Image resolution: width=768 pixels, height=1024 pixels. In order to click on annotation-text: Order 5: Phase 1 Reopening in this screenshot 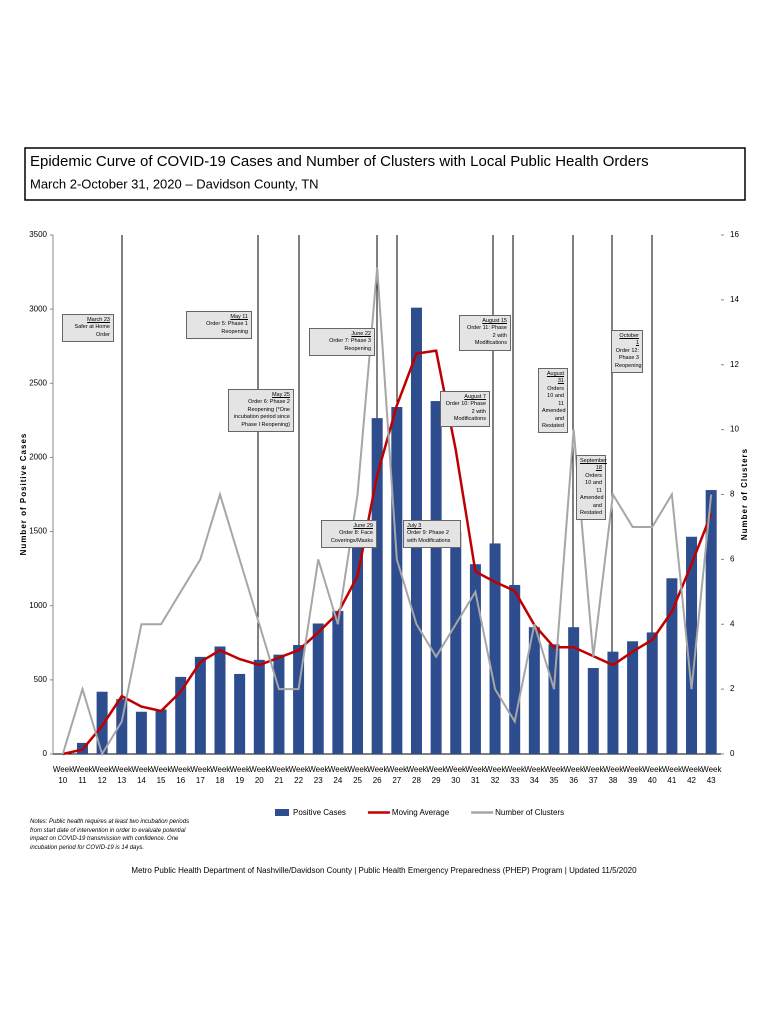, I will do `click(227, 328)`.